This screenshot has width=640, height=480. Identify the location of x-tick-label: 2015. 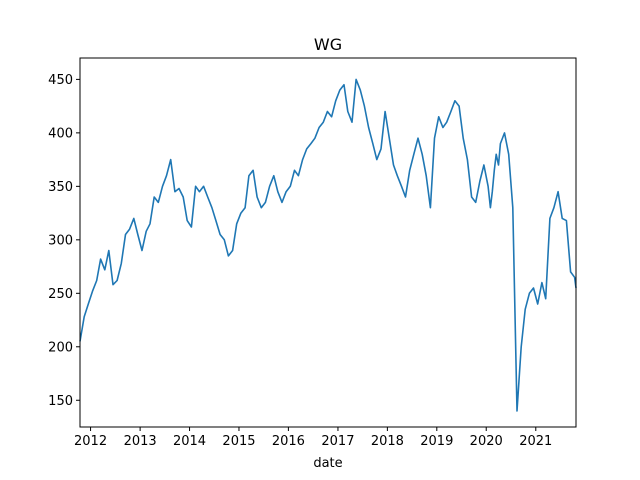
(238, 441).